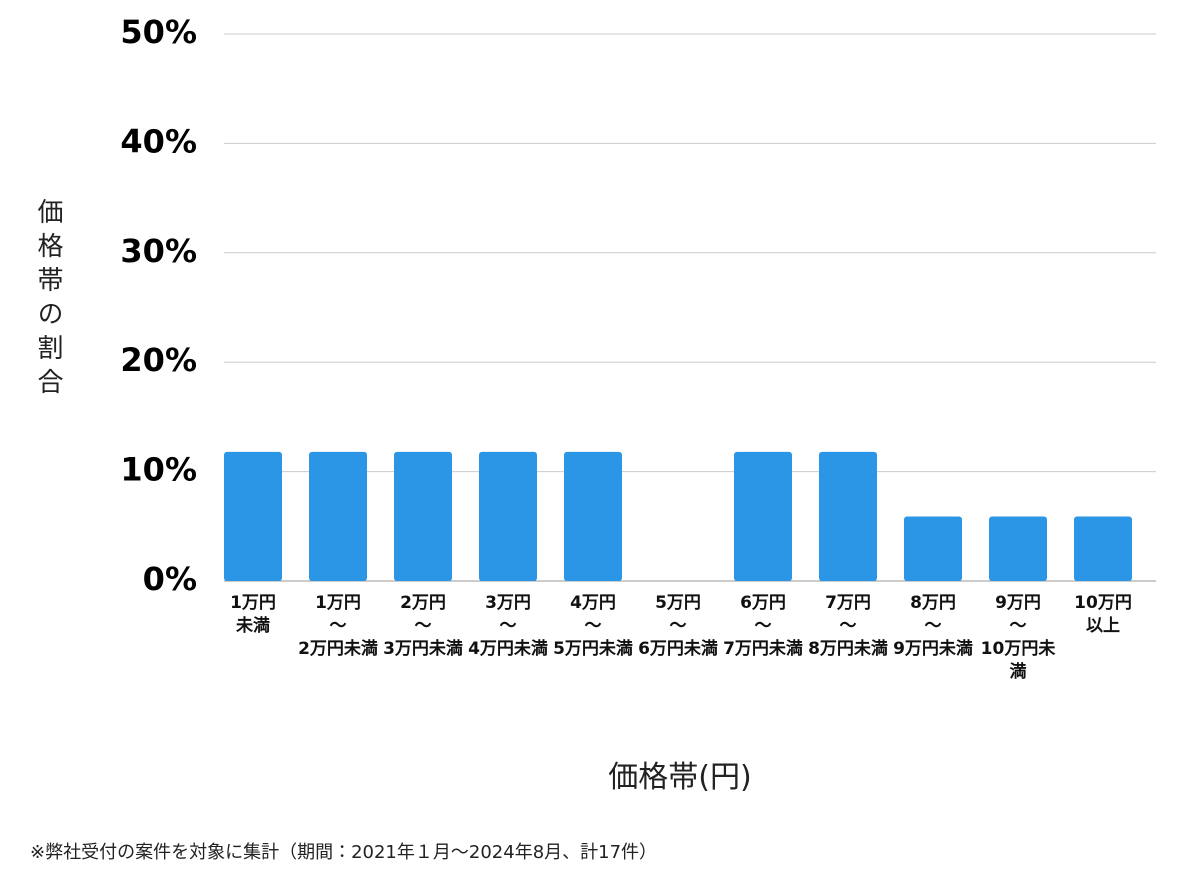 The height and width of the screenshot is (874, 1200). I want to click on y-tick-label: 40%, so click(158, 141).